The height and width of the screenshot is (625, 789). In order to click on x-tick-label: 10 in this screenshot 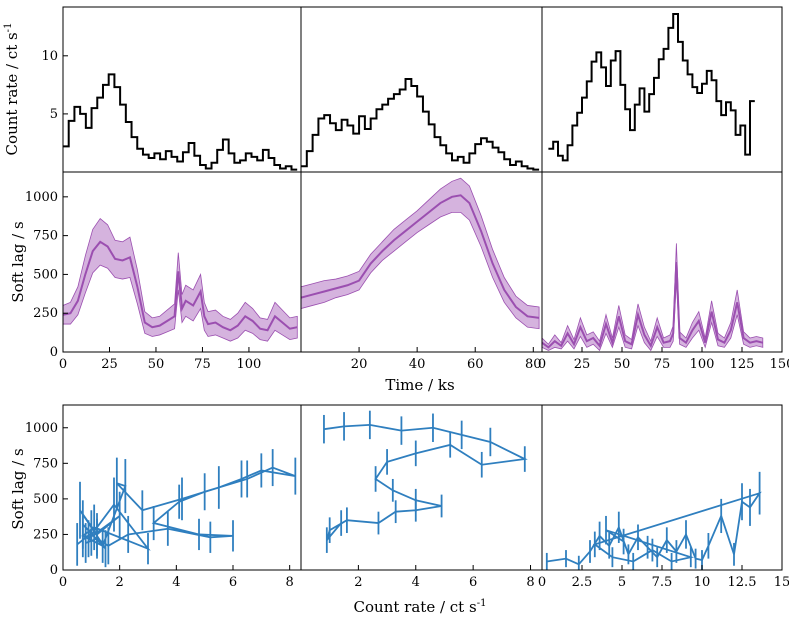, I will do `click(702, 582)`.